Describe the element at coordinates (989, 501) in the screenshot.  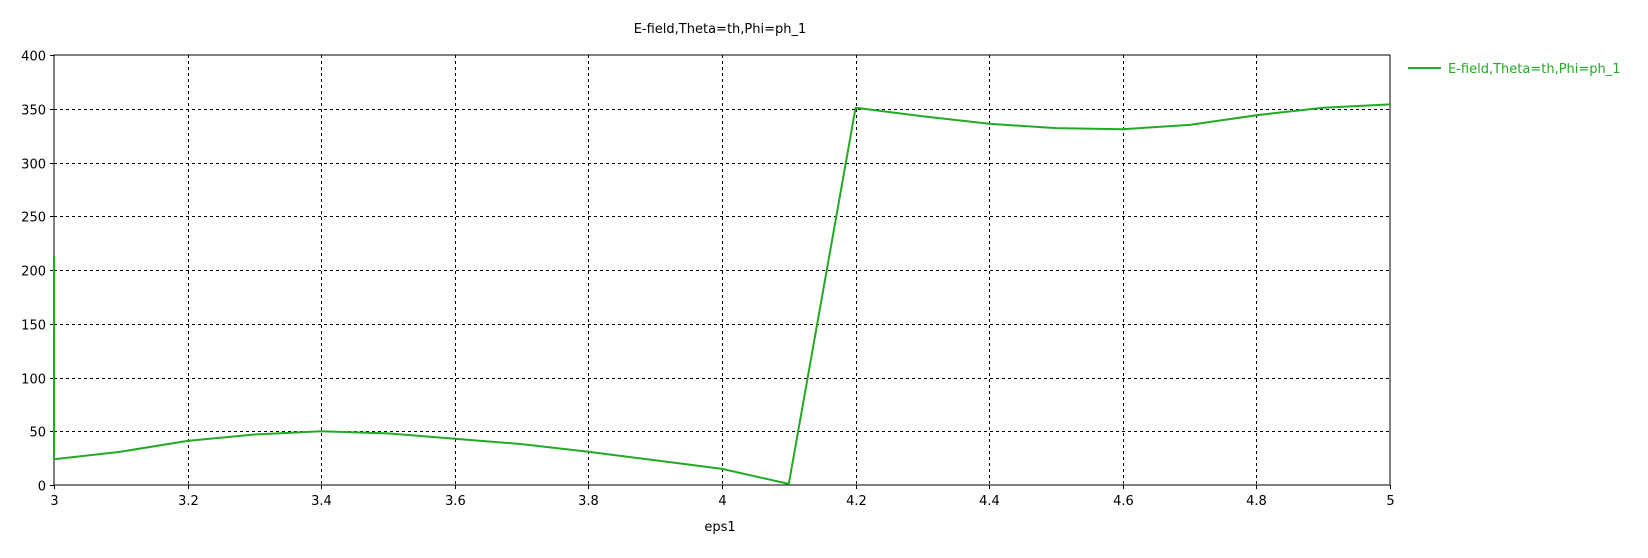
I see `x-tick-label: 4.4` at that location.